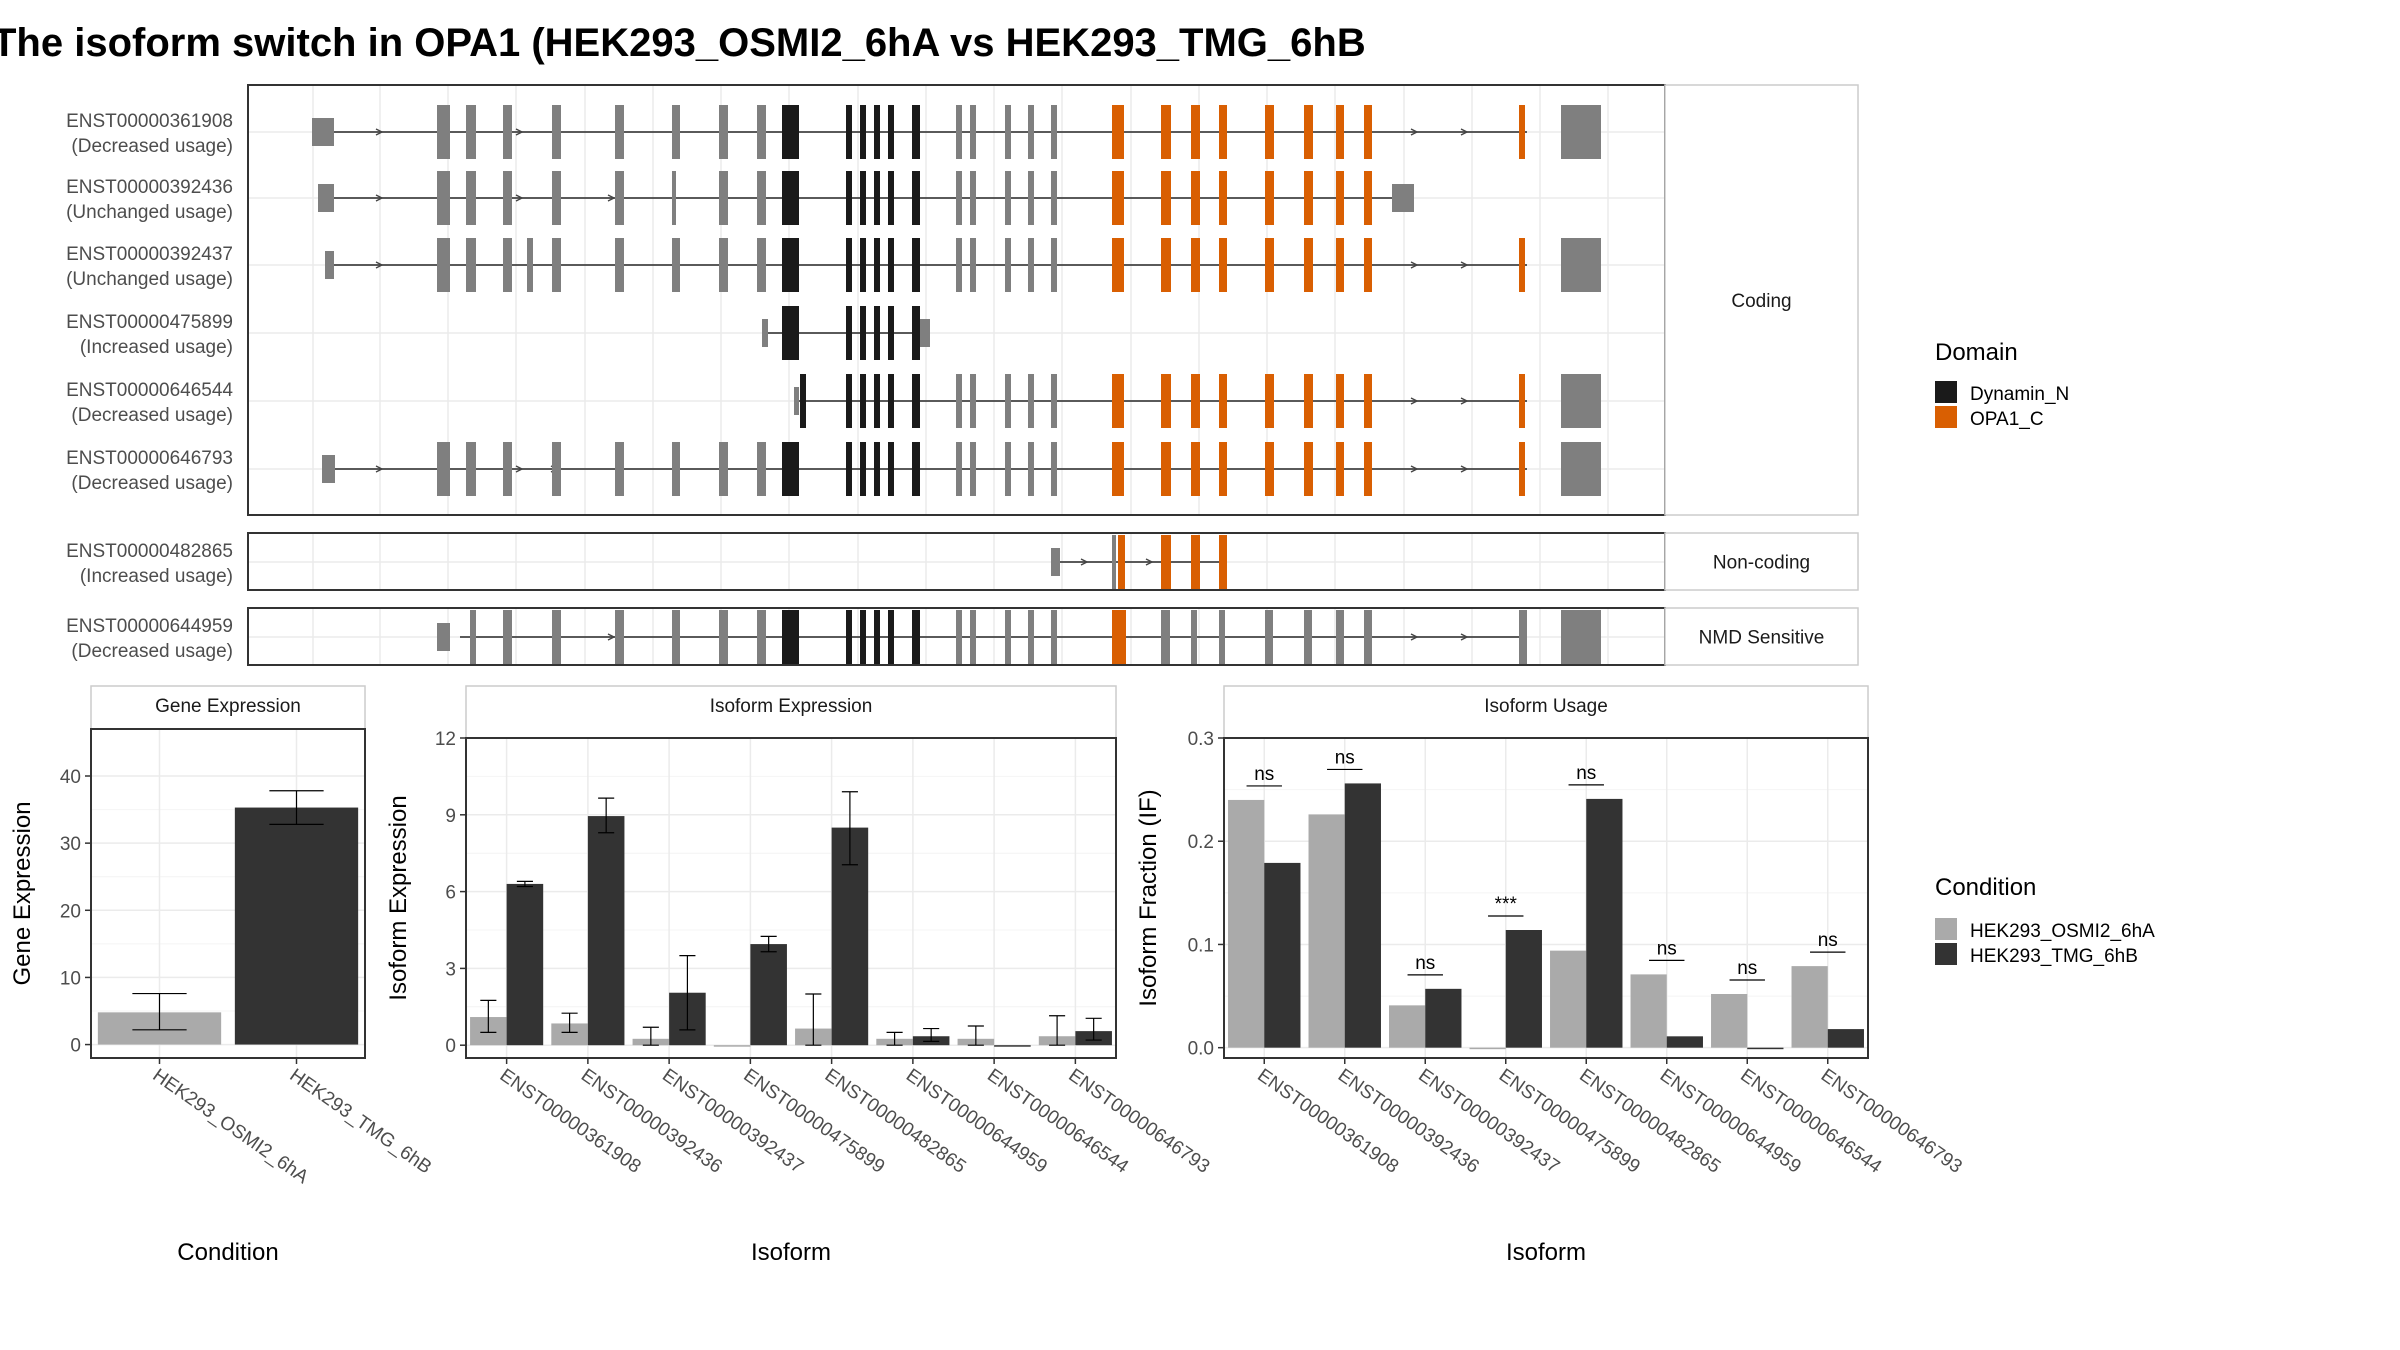 This screenshot has height=1350, width=2400. I want to click on panel-strip, so click(791, 712).